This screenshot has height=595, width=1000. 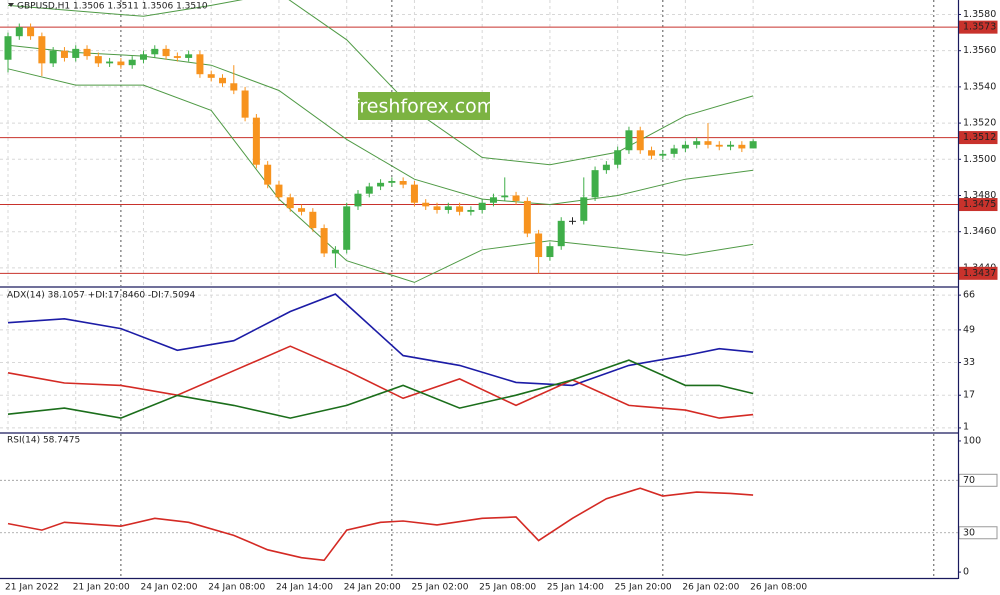 I want to click on y-tick-label: 0, so click(x=966, y=572).